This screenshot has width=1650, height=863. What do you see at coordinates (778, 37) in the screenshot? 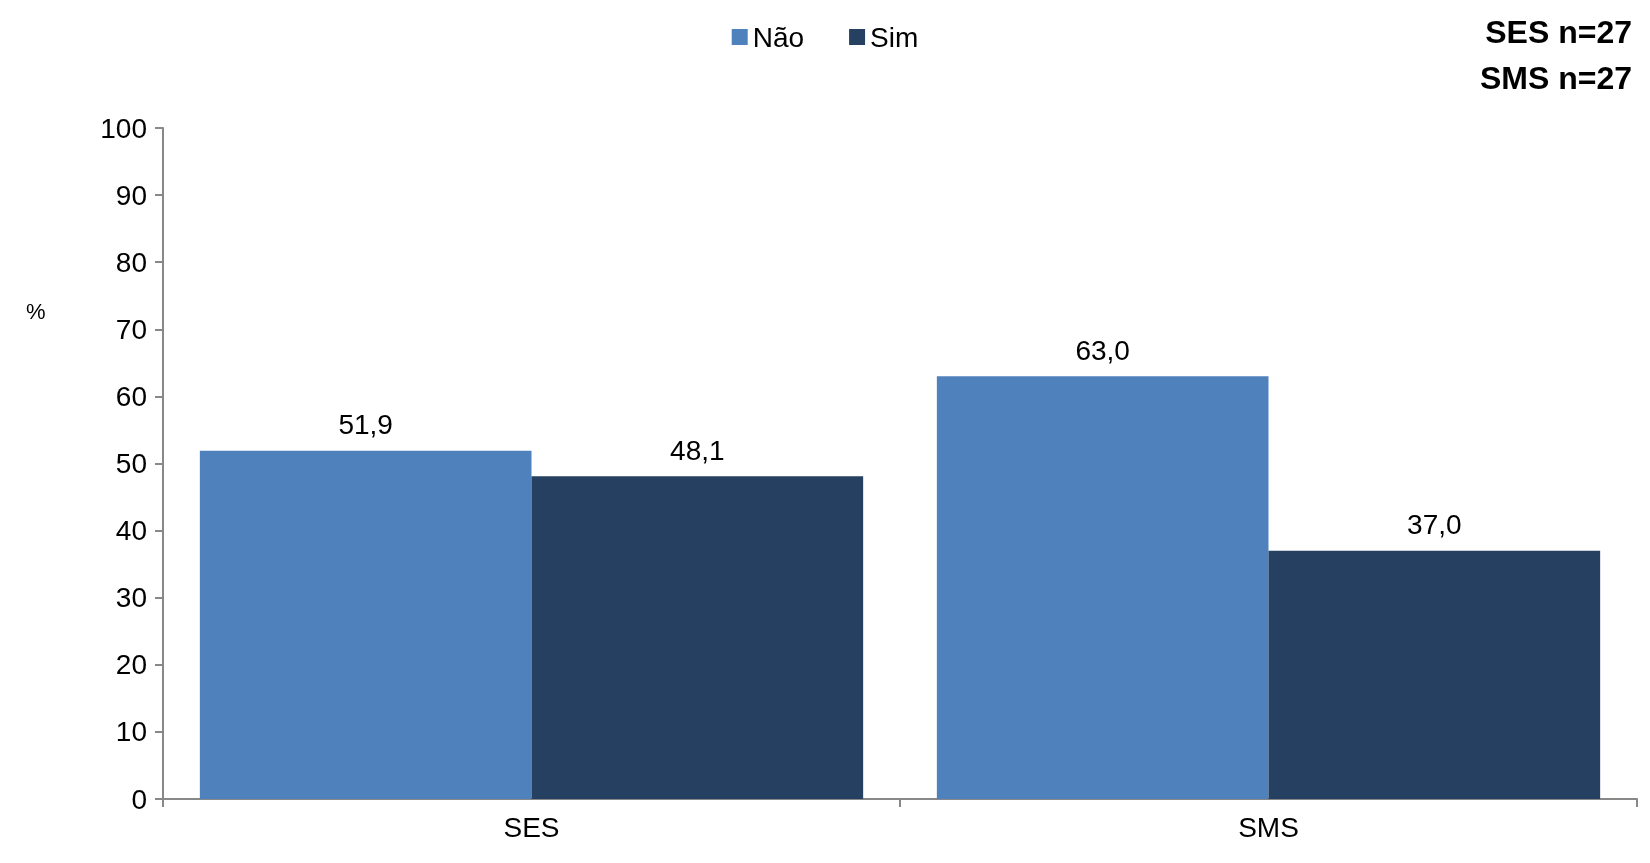
I see `legend-label: Não` at bounding box center [778, 37].